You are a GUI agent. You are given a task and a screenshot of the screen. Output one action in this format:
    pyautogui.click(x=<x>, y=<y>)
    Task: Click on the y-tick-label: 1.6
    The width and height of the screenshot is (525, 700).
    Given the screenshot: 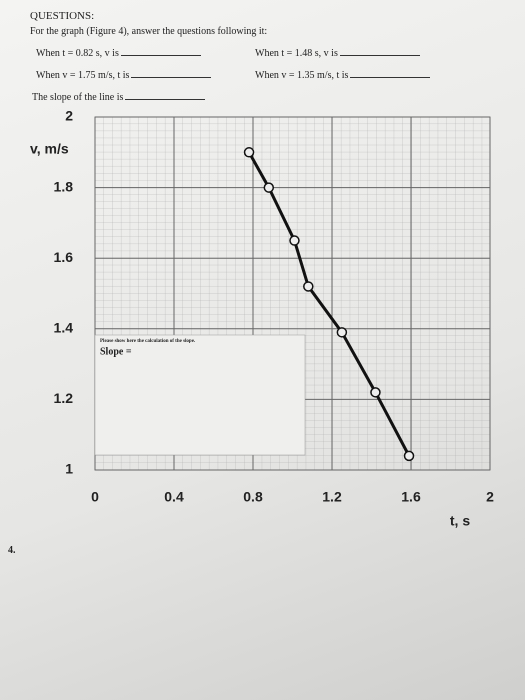 What is the action you would take?
    pyautogui.click(x=64, y=257)
    